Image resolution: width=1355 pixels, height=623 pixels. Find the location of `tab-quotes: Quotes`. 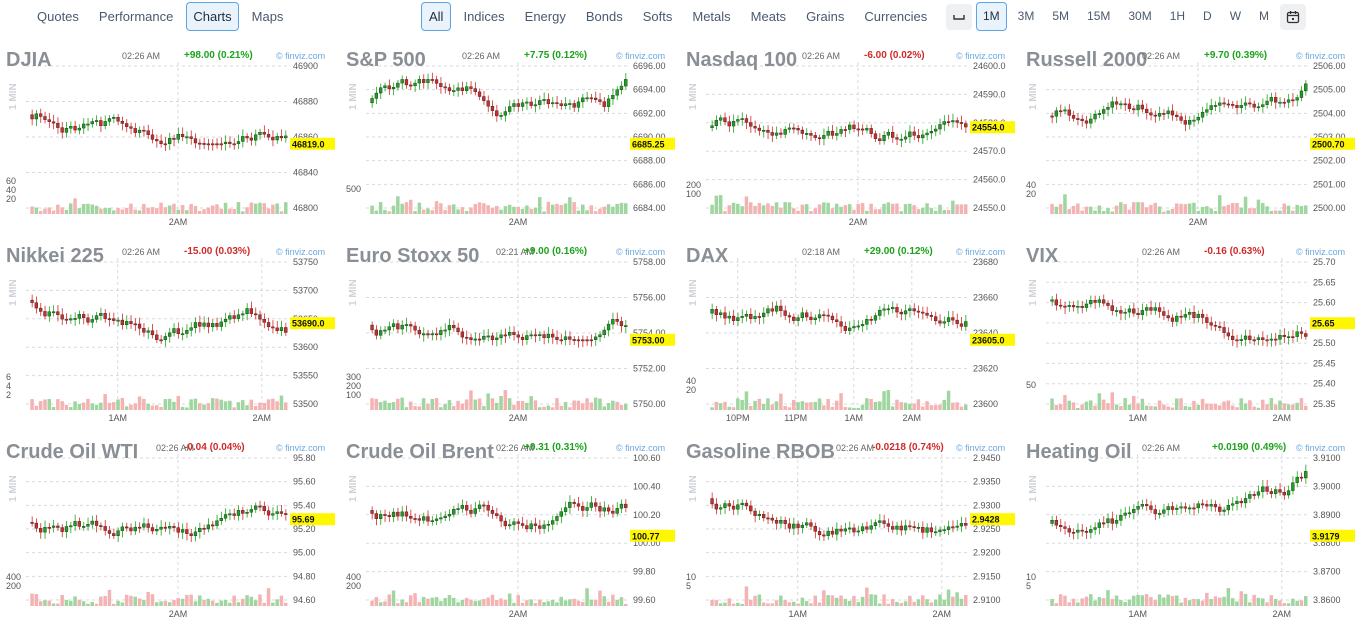

tab-quotes: Quotes is located at coordinates (58, 16).